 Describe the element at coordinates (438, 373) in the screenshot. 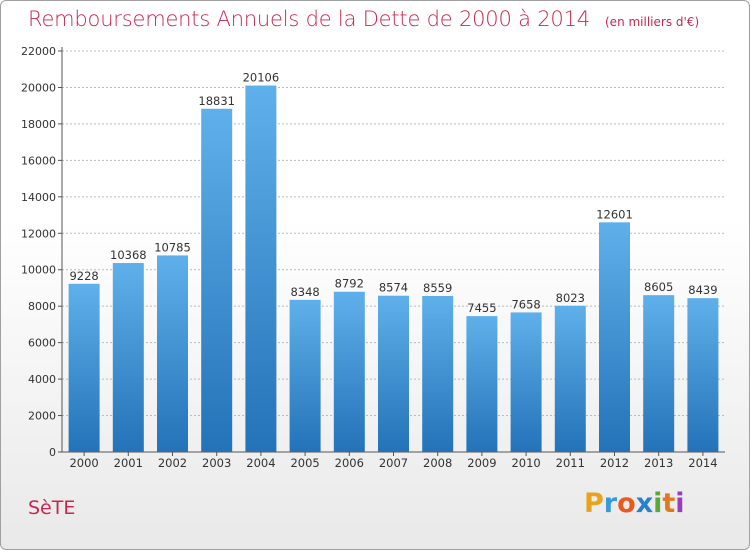

I see `bar-2008` at that location.